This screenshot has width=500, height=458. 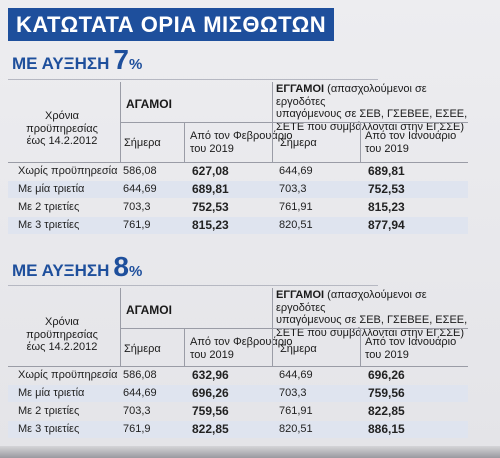 I want to click on section-number: 7, so click(x=121, y=59).